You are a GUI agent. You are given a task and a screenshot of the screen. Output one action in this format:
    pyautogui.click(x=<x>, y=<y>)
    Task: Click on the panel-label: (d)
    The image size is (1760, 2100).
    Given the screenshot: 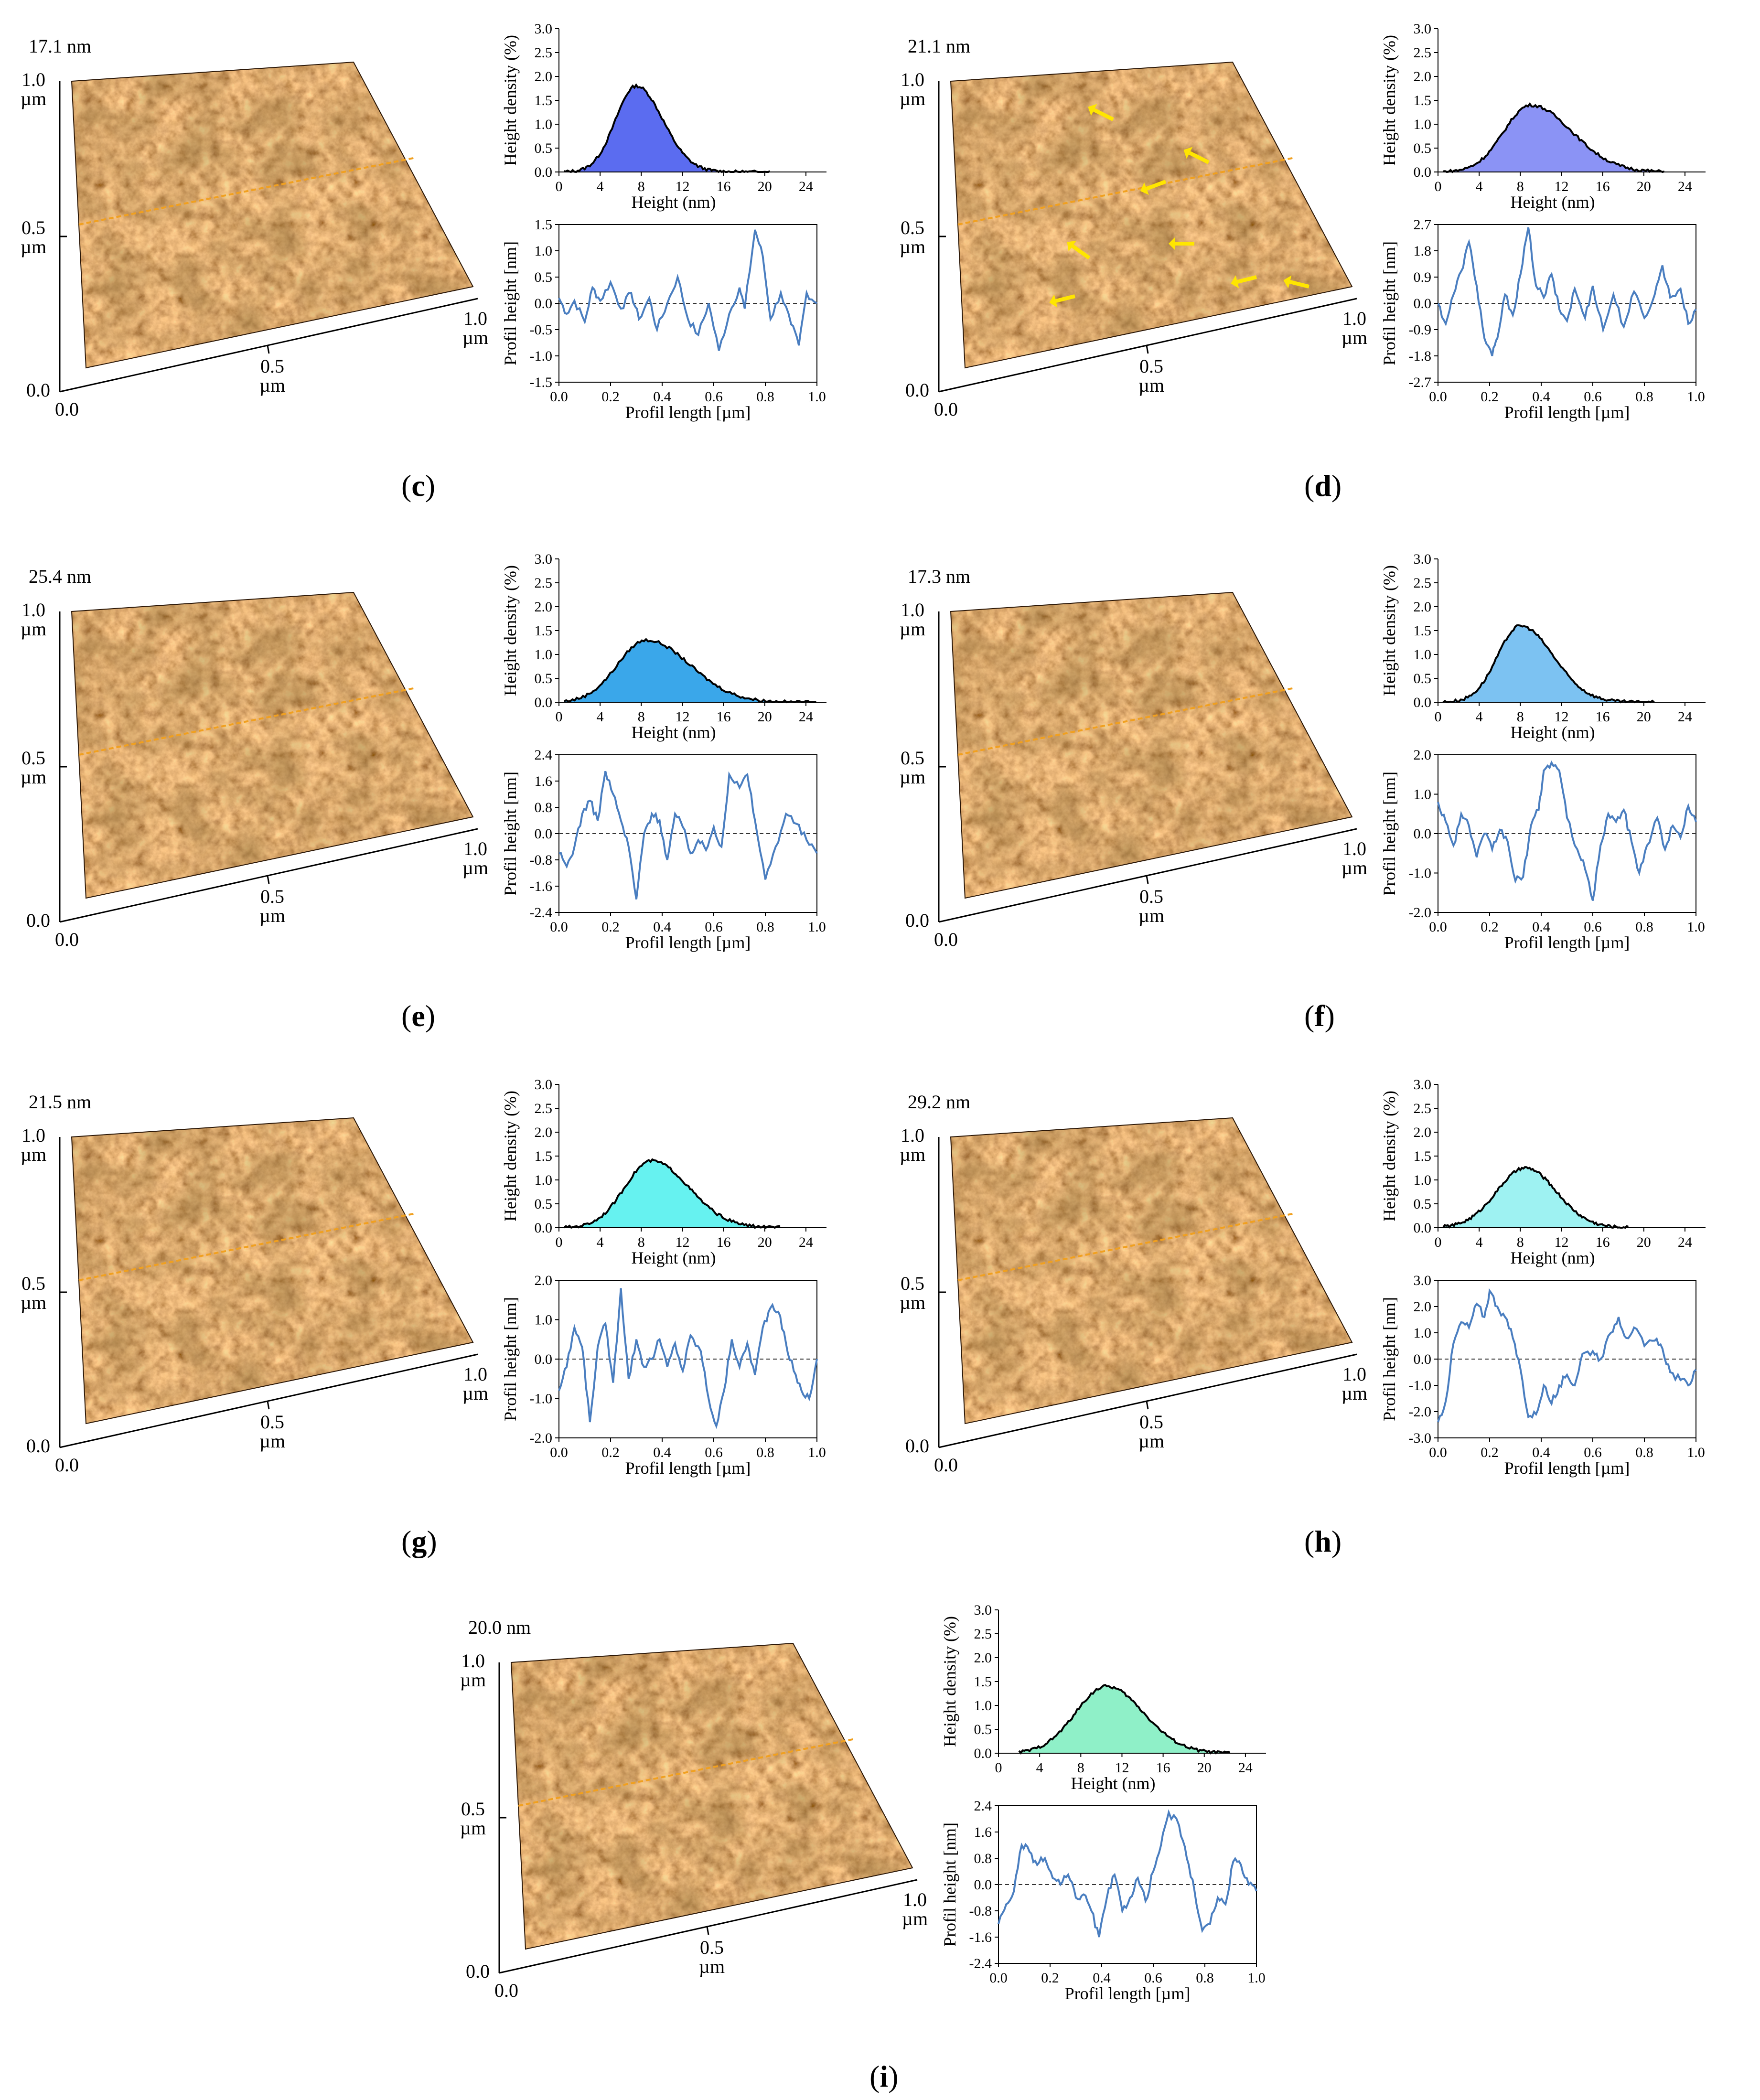 What is the action you would take?
    pyautogui.click(x=1323, y=486)
    